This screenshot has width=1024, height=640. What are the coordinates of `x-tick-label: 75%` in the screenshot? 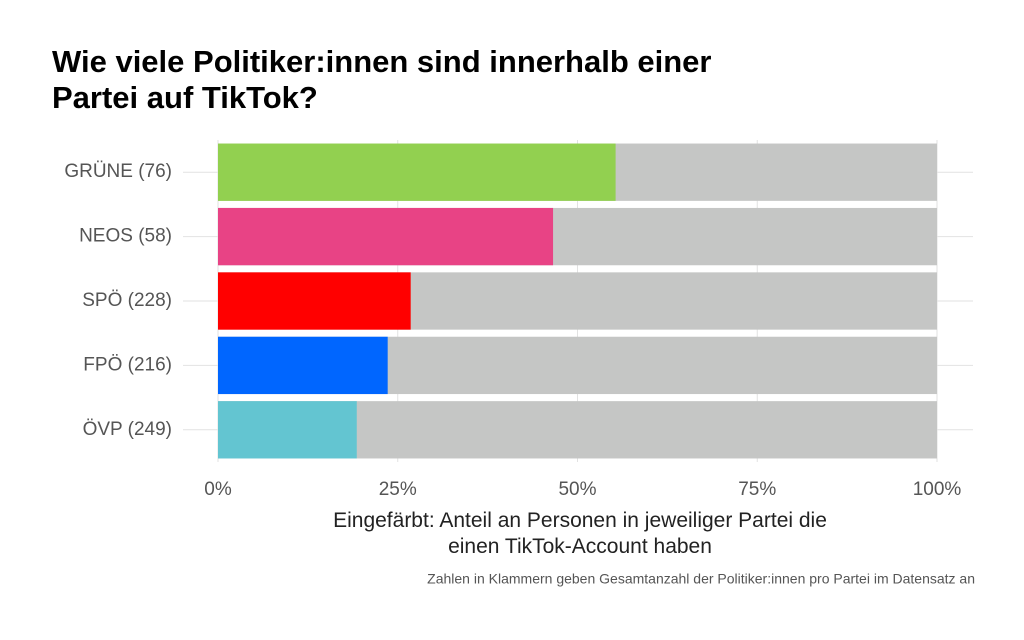 It's located at (757, 489).